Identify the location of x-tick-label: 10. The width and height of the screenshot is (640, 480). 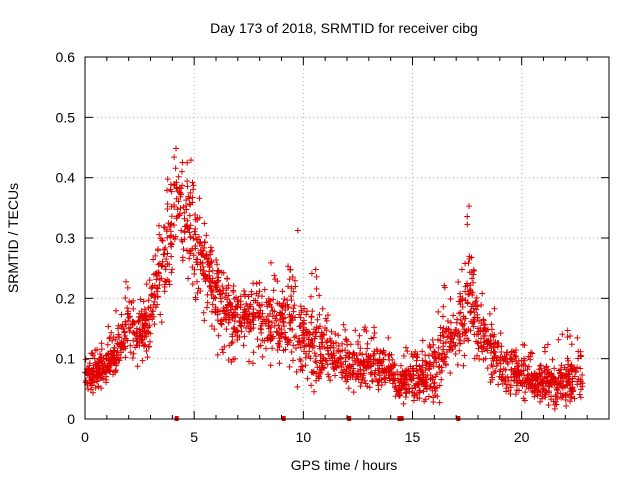
(304, 437).